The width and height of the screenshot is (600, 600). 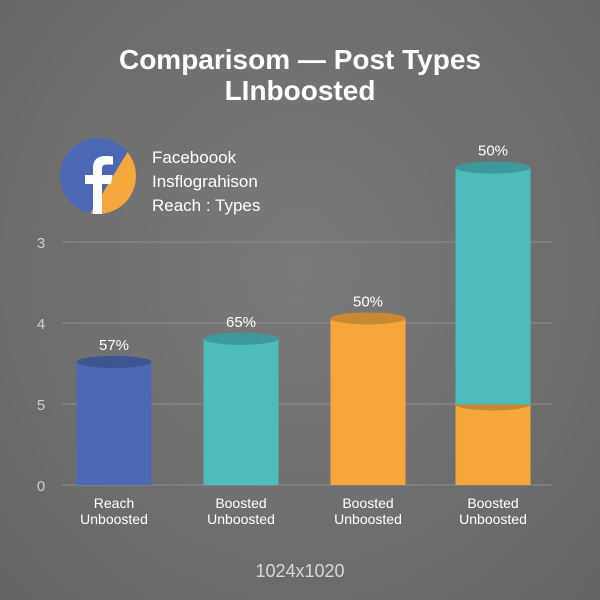 What do you see at coordinates (300, 571) in the screenshot?
I see `image-size-caption: 1024x1020` at bounding box center [300, 571].